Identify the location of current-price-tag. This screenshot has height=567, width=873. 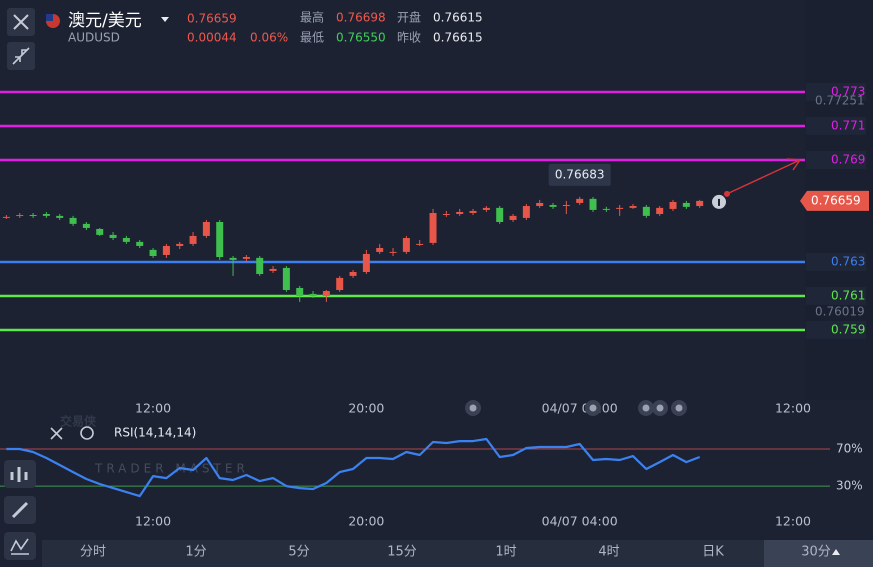
(834, 200).